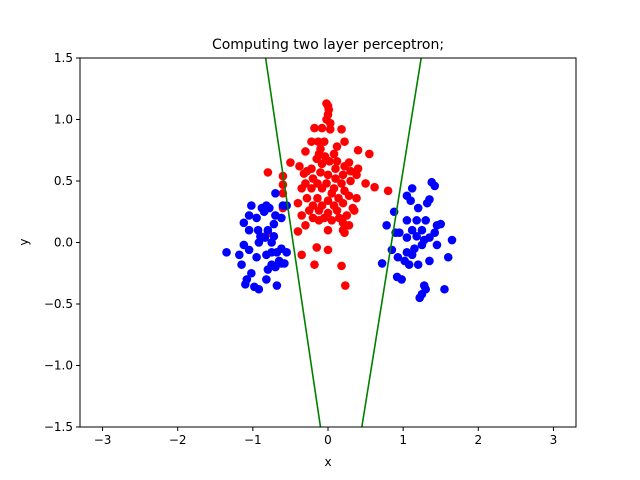 The width and height of the screenshot is (640, 480). What do you see at coordinates (253, 440) in the screenshot?
I see `x-tick-label: −1` at bounding box center [253, 440].